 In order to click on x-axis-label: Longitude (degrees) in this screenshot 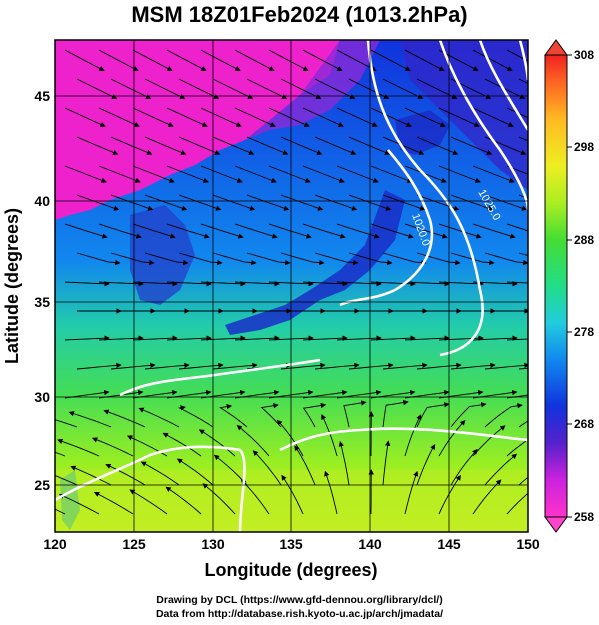, I will do `click(290, 570)`.